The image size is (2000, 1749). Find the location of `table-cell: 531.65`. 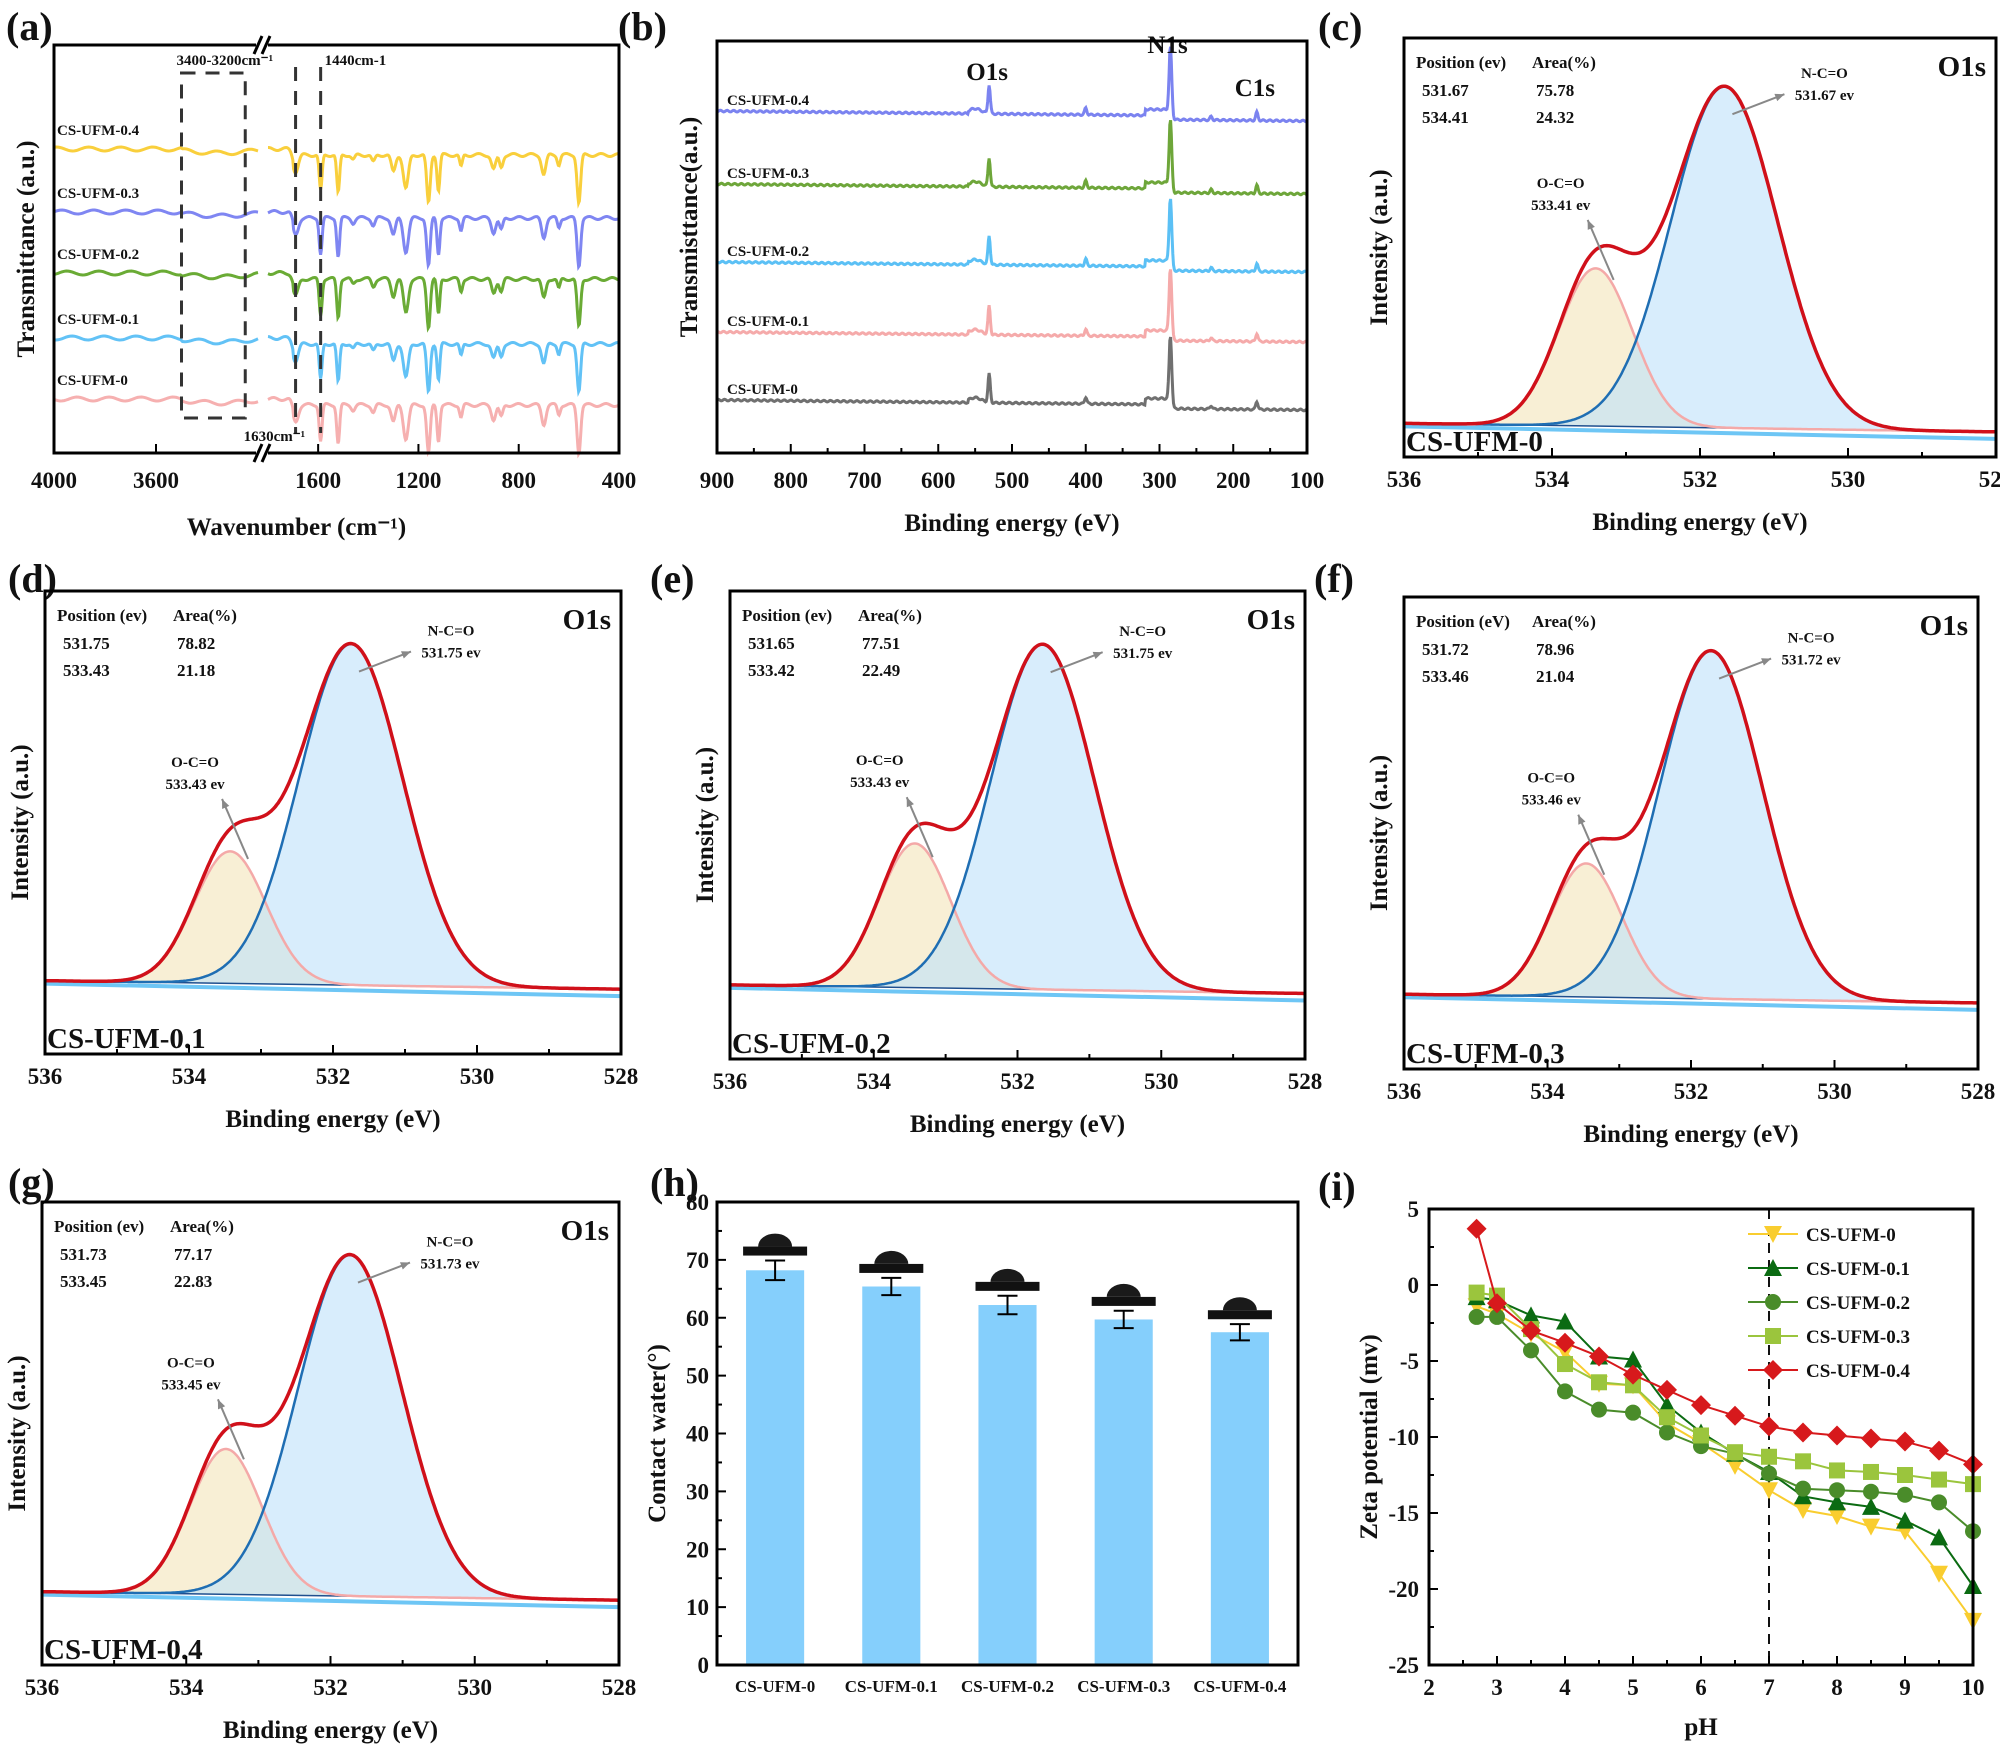

table-cell: 531.65 is located at coordinates (771, 643).